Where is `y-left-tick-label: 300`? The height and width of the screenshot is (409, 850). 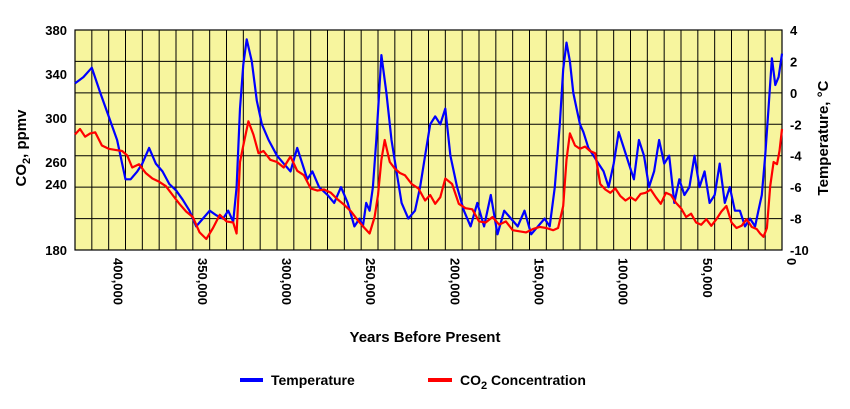
y-left-tick-label: 300 is located at coordinates (56, 118).